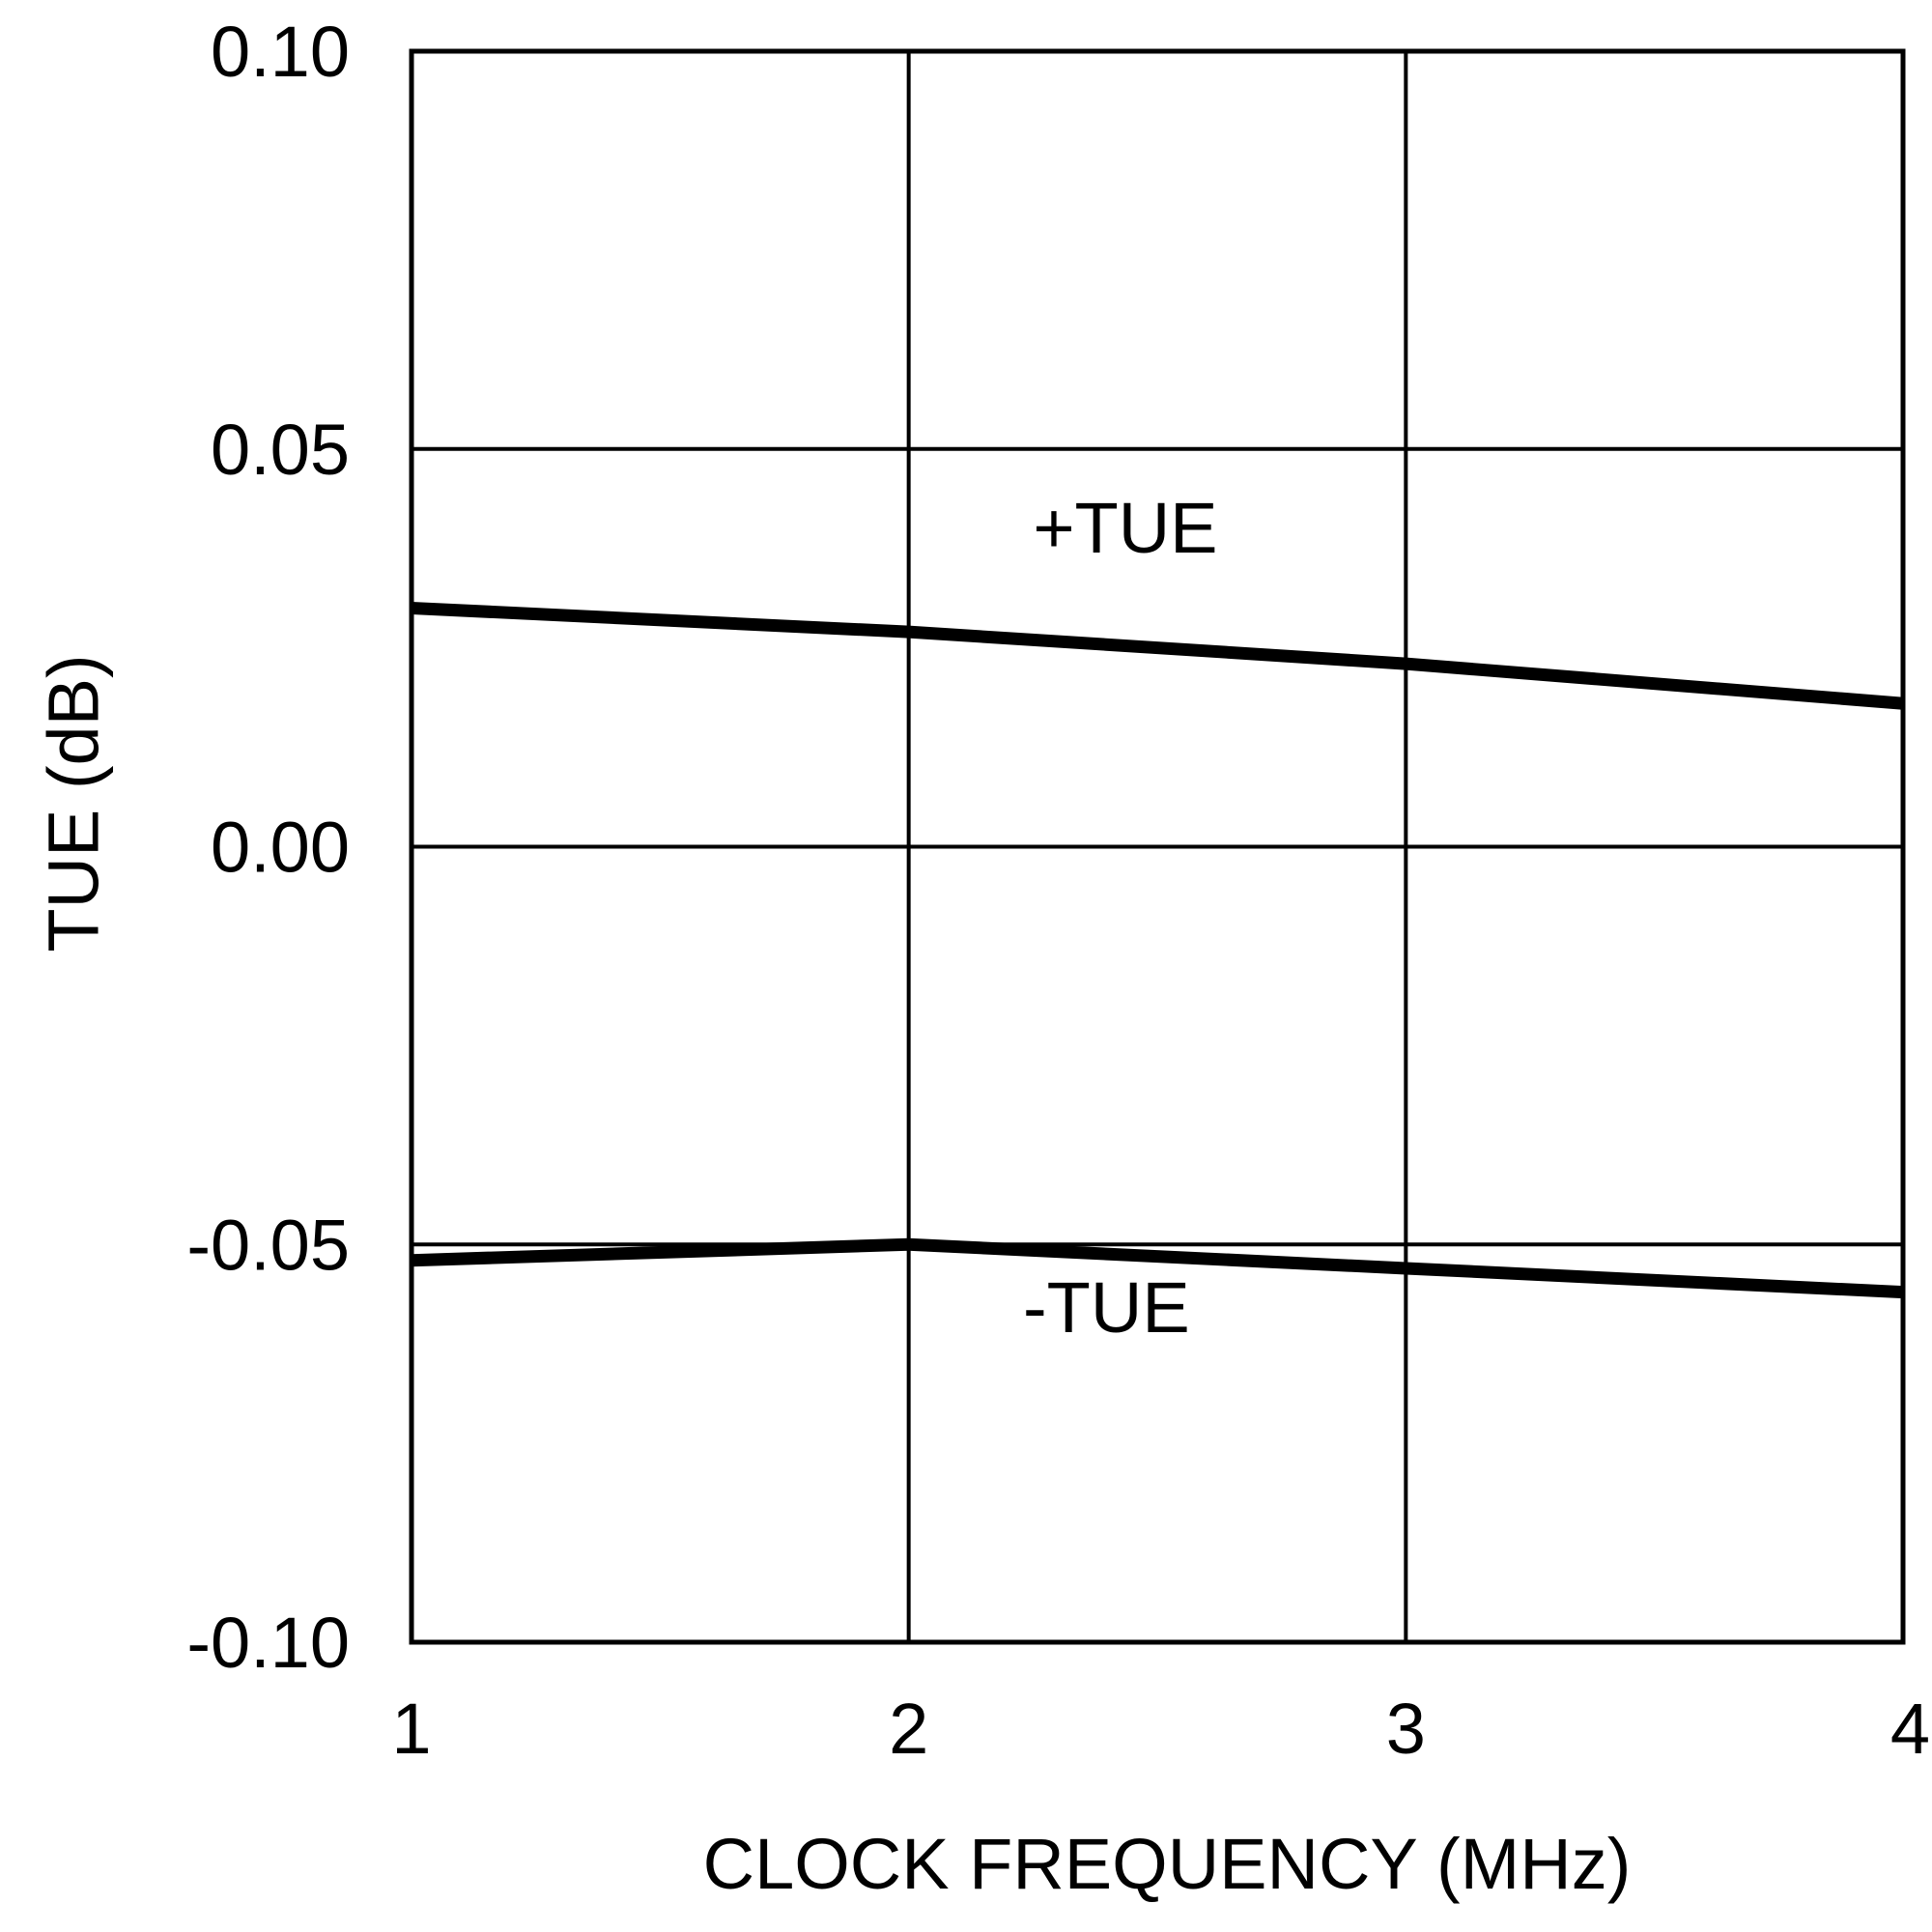  Describe the element at coordinates (1167, 1864) in the screenshot. I see `x-axis-title: CLOCK FREQUENCY (MHz)` at that location.